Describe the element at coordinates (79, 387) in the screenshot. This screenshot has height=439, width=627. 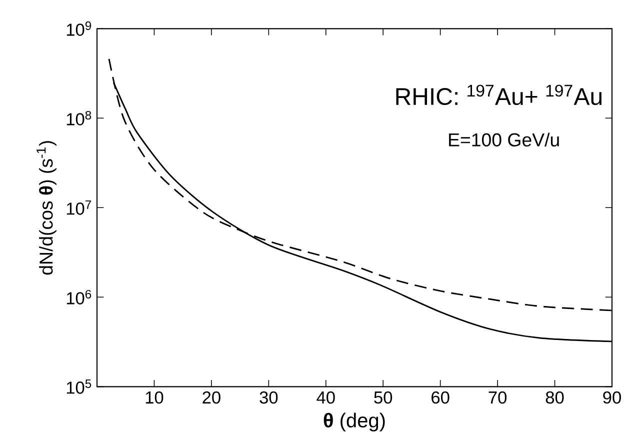
I see `y-tick-label: 10$^{5}$` at that location.